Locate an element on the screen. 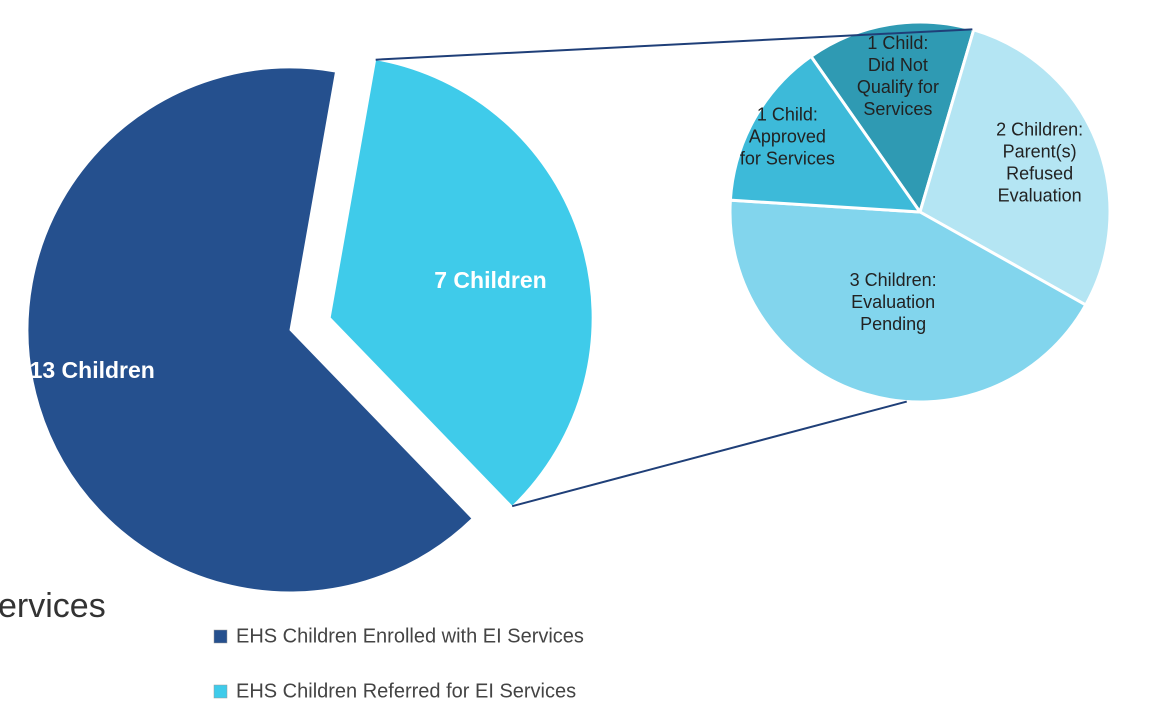  label-line: Pending is located at coordinates (893, 324).